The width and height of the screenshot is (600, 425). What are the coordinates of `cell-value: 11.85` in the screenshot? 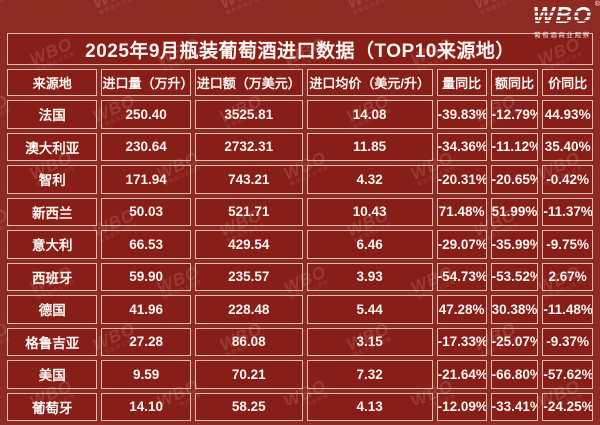 It's located at (369, 146).